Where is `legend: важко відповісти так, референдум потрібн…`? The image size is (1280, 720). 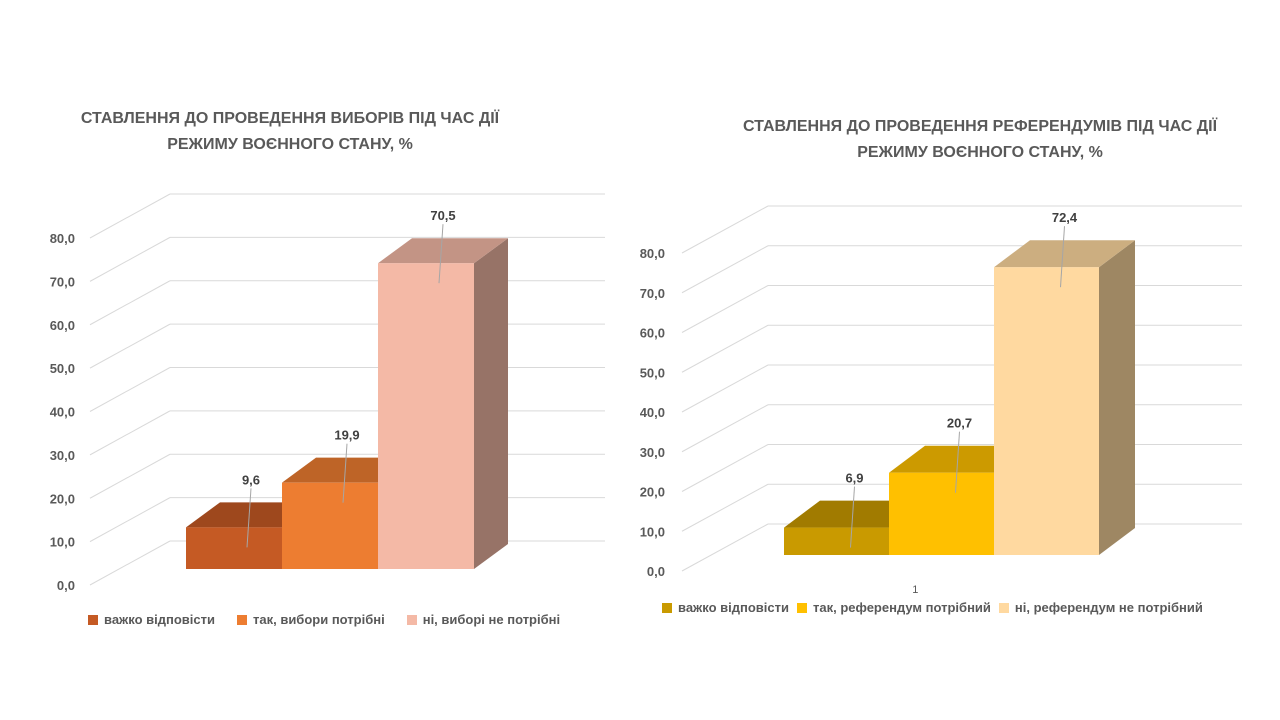
legend: важко відповісти так, референдум потрібн… is located at coordinates (932, 607).